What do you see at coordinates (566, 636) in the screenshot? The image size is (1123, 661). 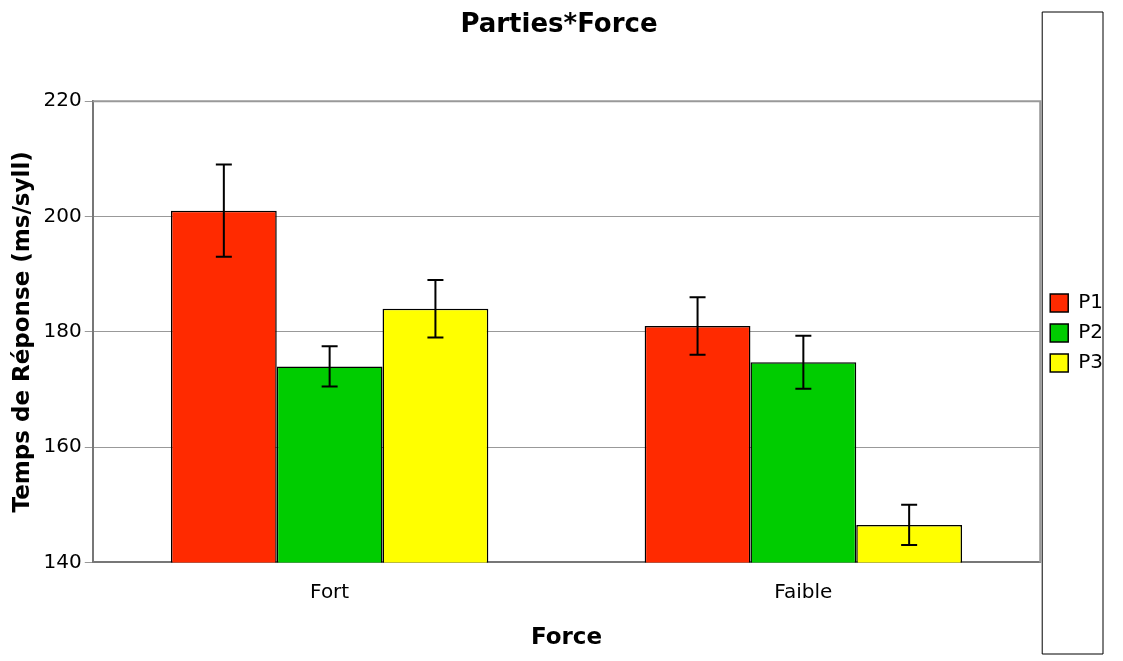 I see `x-axis-title: Force` at bounding box center [566, 636].